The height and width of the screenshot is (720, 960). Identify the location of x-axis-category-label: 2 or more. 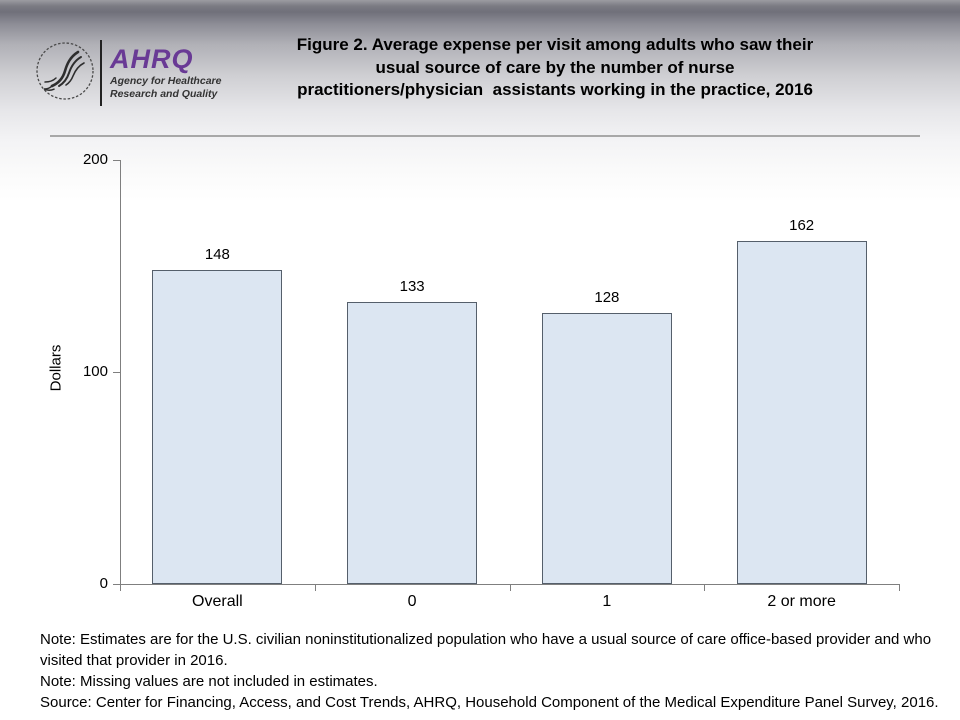
(801, 601).